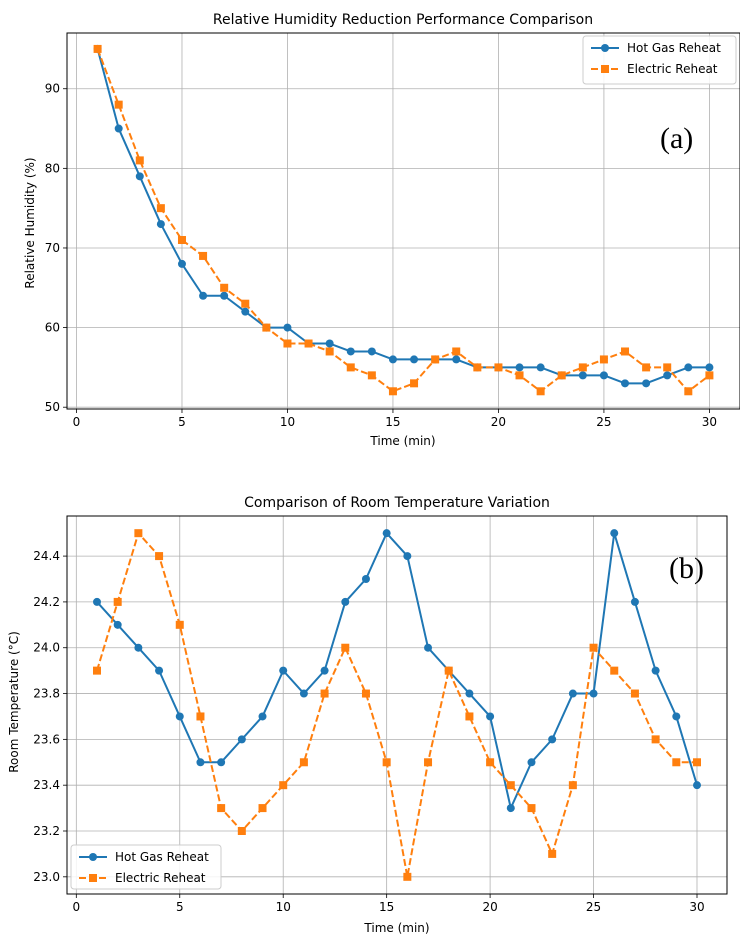 The image size is (740, 937). What do you see at coordinates (46, 556) in the screenshot?
I see `y-tick-label: 24.4` at bounding box center [46, 556].